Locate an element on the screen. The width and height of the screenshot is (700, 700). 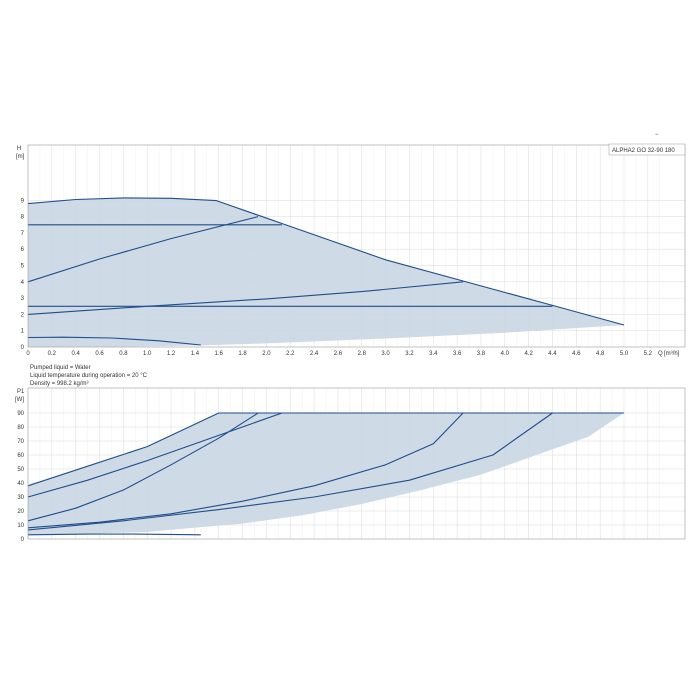
y-tick-label: 30 is located at coordinates (20, 498).